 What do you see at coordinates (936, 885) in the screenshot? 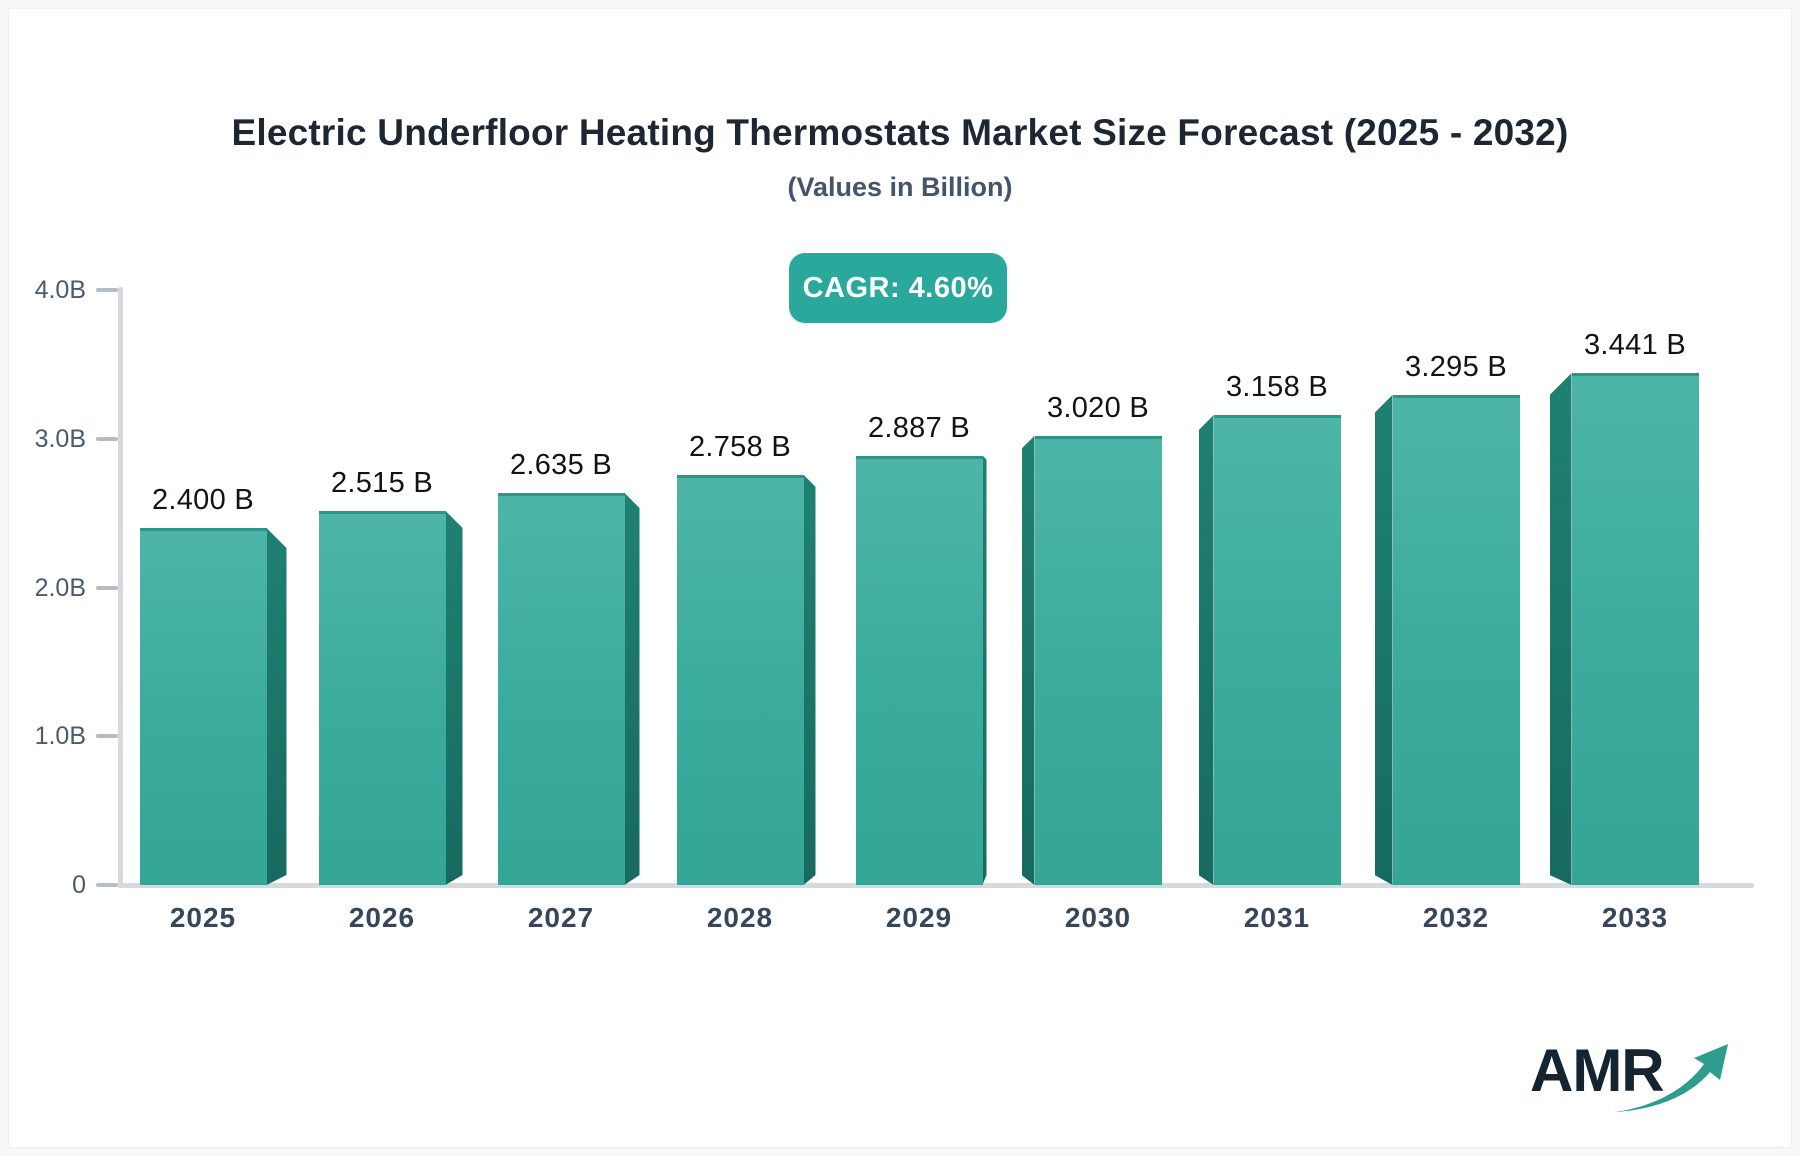
I see `x-axis-line` at bounding box center [936, 885].